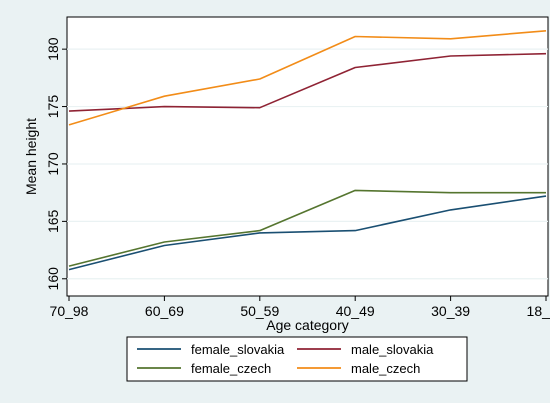  What do you see at coordinates (53, 164) in the screenshot?
I see `y-tick-label: 170` at bounding box center [53, 164].